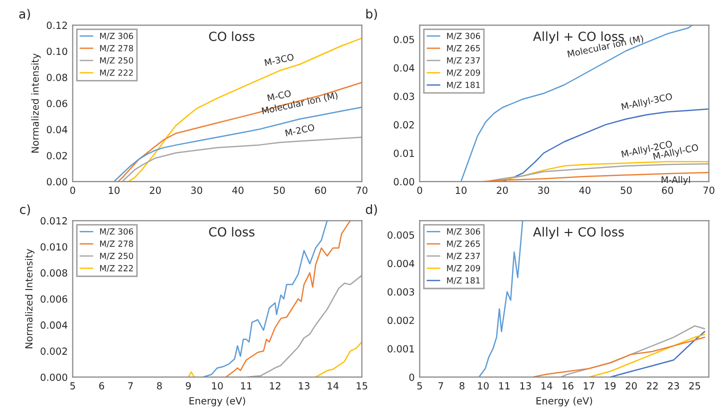 Image resolution: width=727 pixels, height=419 pixels. Describe the element at coordinates (57, 52) in the screenshot. I see `y-tick-label: 0.10` at that location.